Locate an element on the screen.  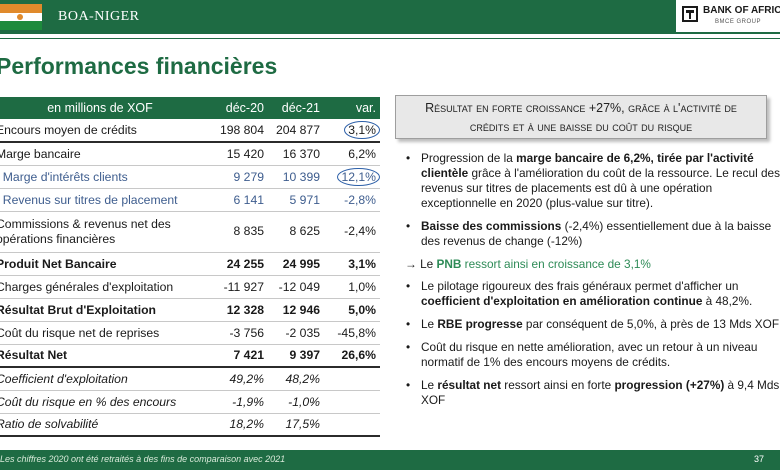
cell-dec21: -2 035 is located at coordinates (296, 333).